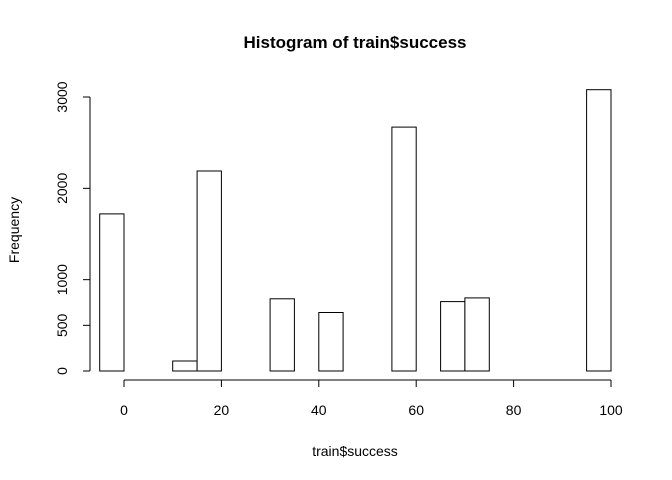  What do you see at coordinates (62, 188) in the screenshot?
I see `y-tick-label: 2000` at bounding box center [62, 188].